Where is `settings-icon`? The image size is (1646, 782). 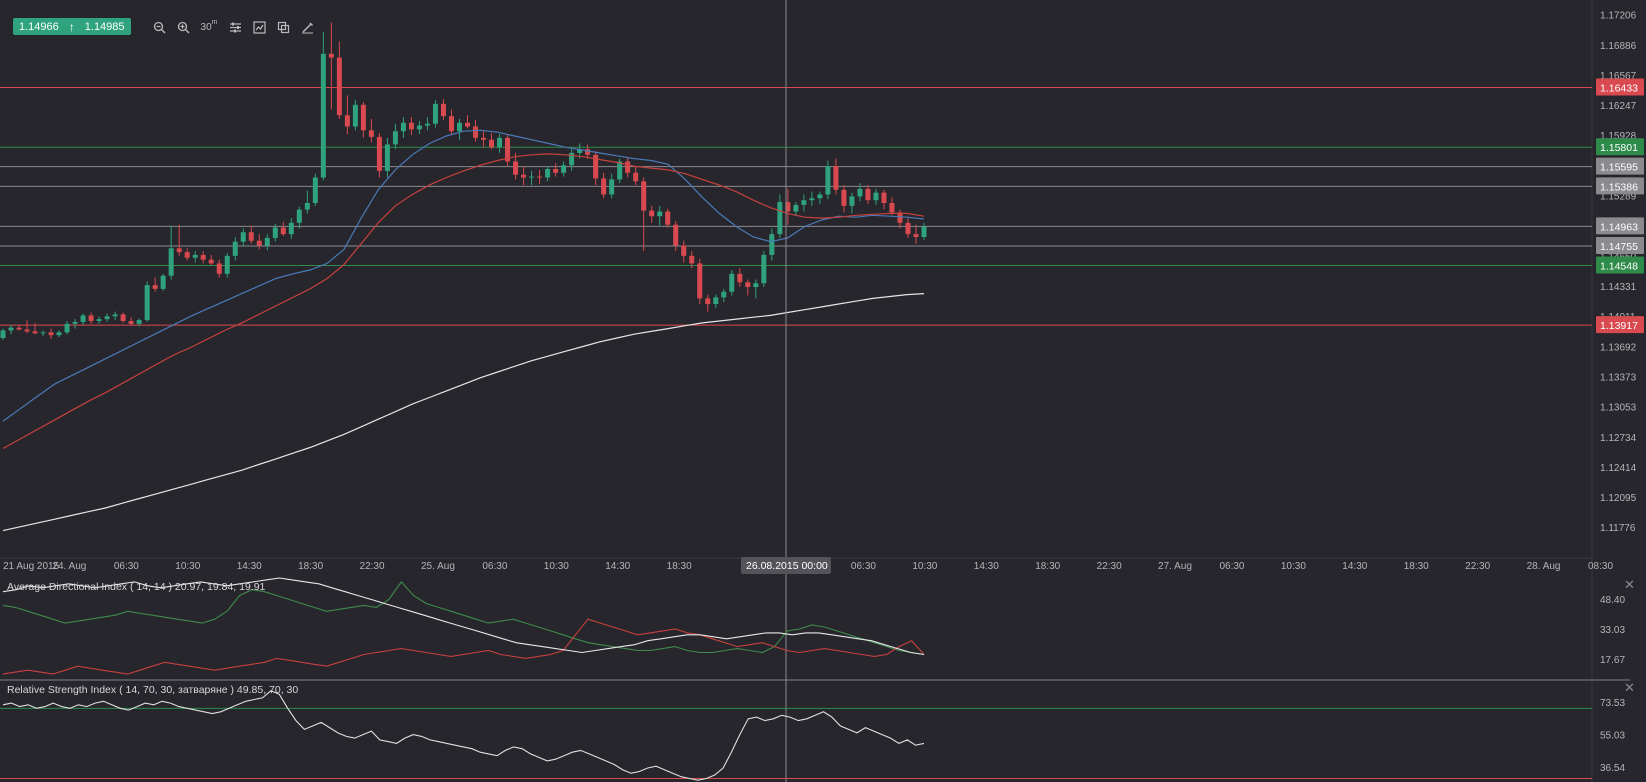 settings-icon is located at coordinates (235, 27).